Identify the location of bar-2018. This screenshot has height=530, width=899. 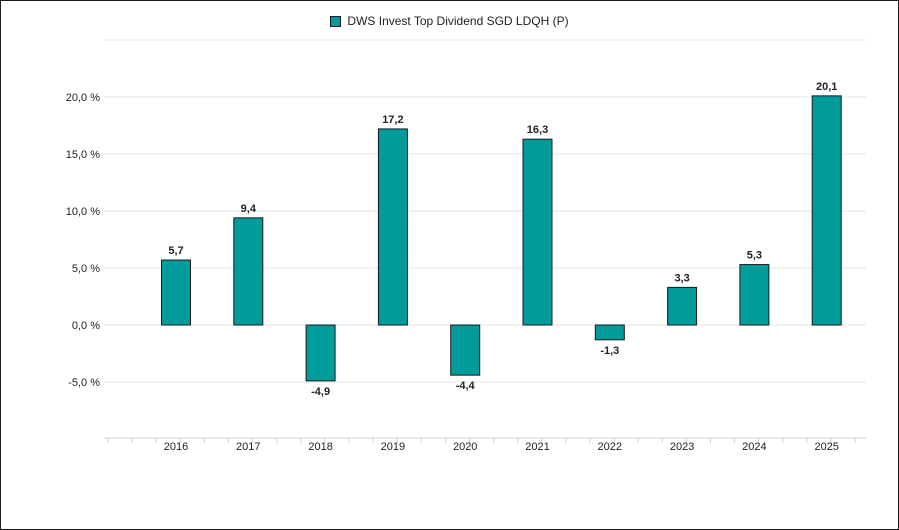
(320, 353).